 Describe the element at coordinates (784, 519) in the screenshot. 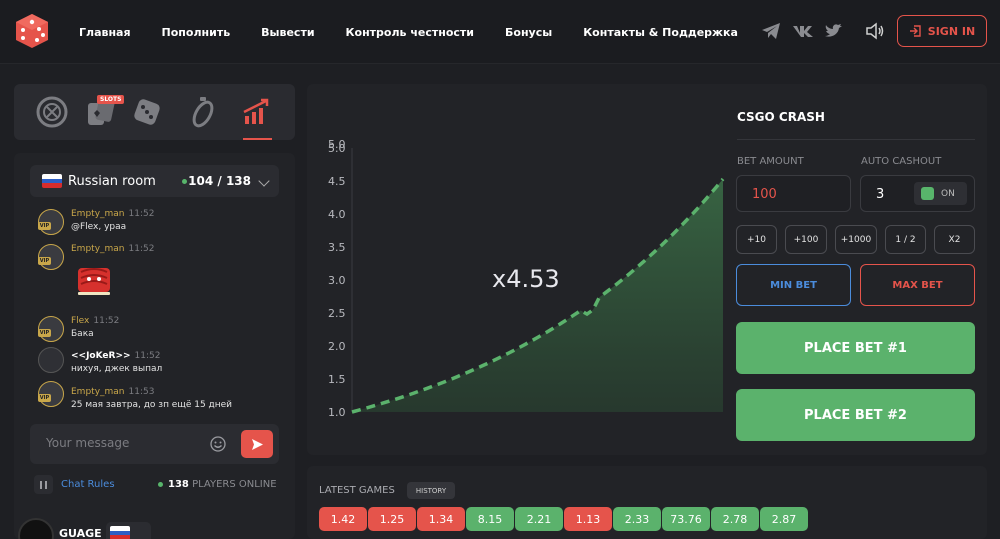

I see `latest-game-chip: 2.87` at that location.